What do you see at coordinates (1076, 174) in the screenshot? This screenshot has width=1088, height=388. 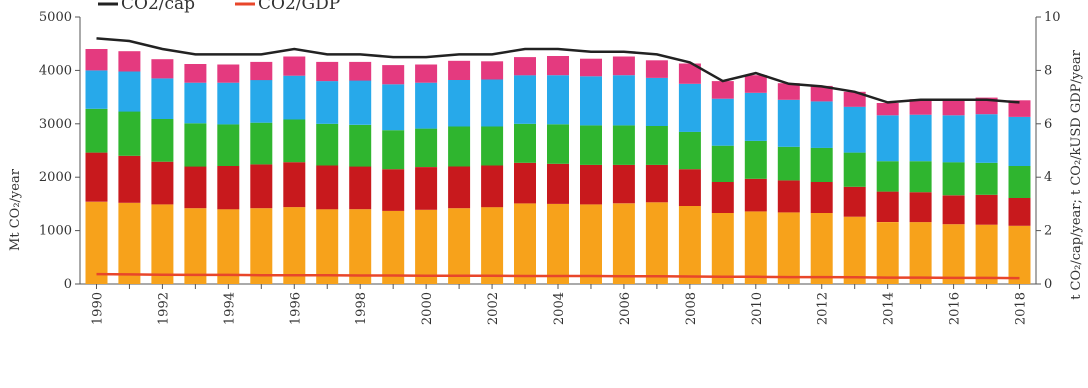 I see `y2-axis-title: t CO₂/cap/year; t CO₂/kUSD GDP/year` at bounding box center [1076, 174].